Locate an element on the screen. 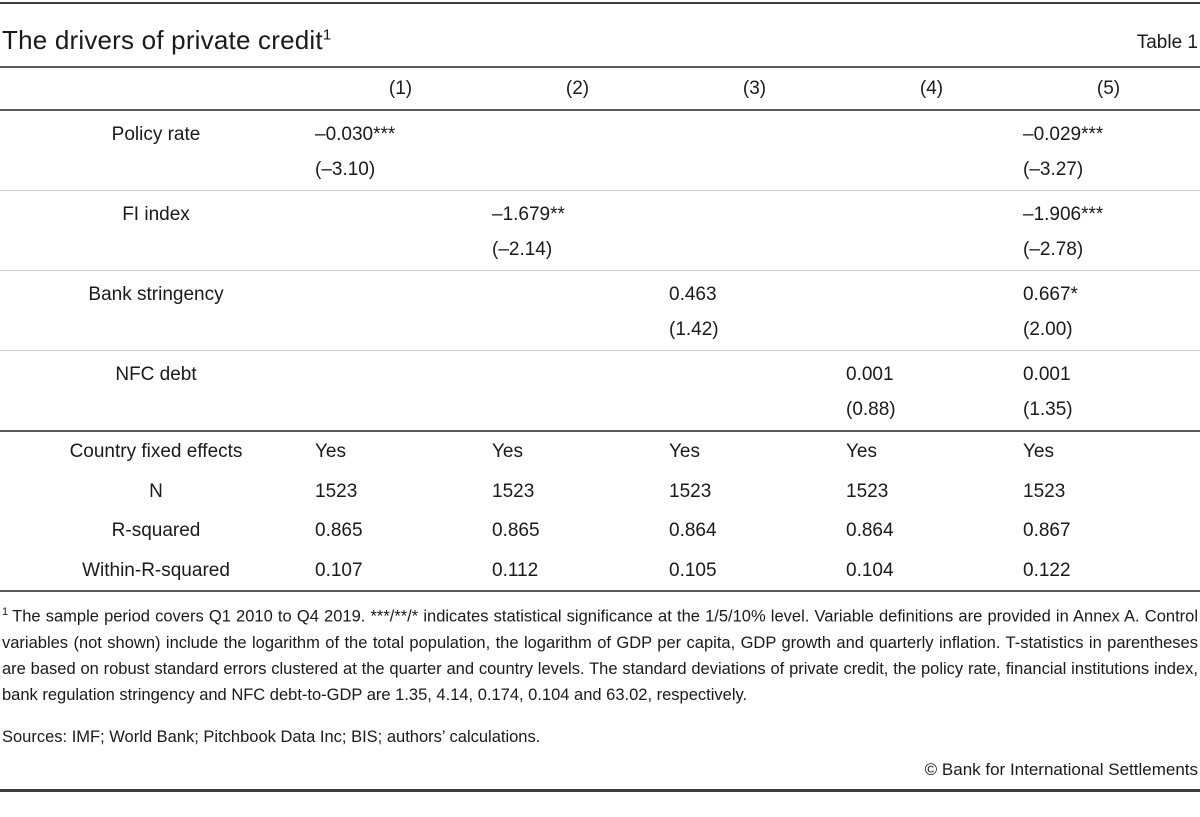 The height and width of the screenshot is (817, 1200). title-footnote-marker: 1 is located at coordinates (327, 35).